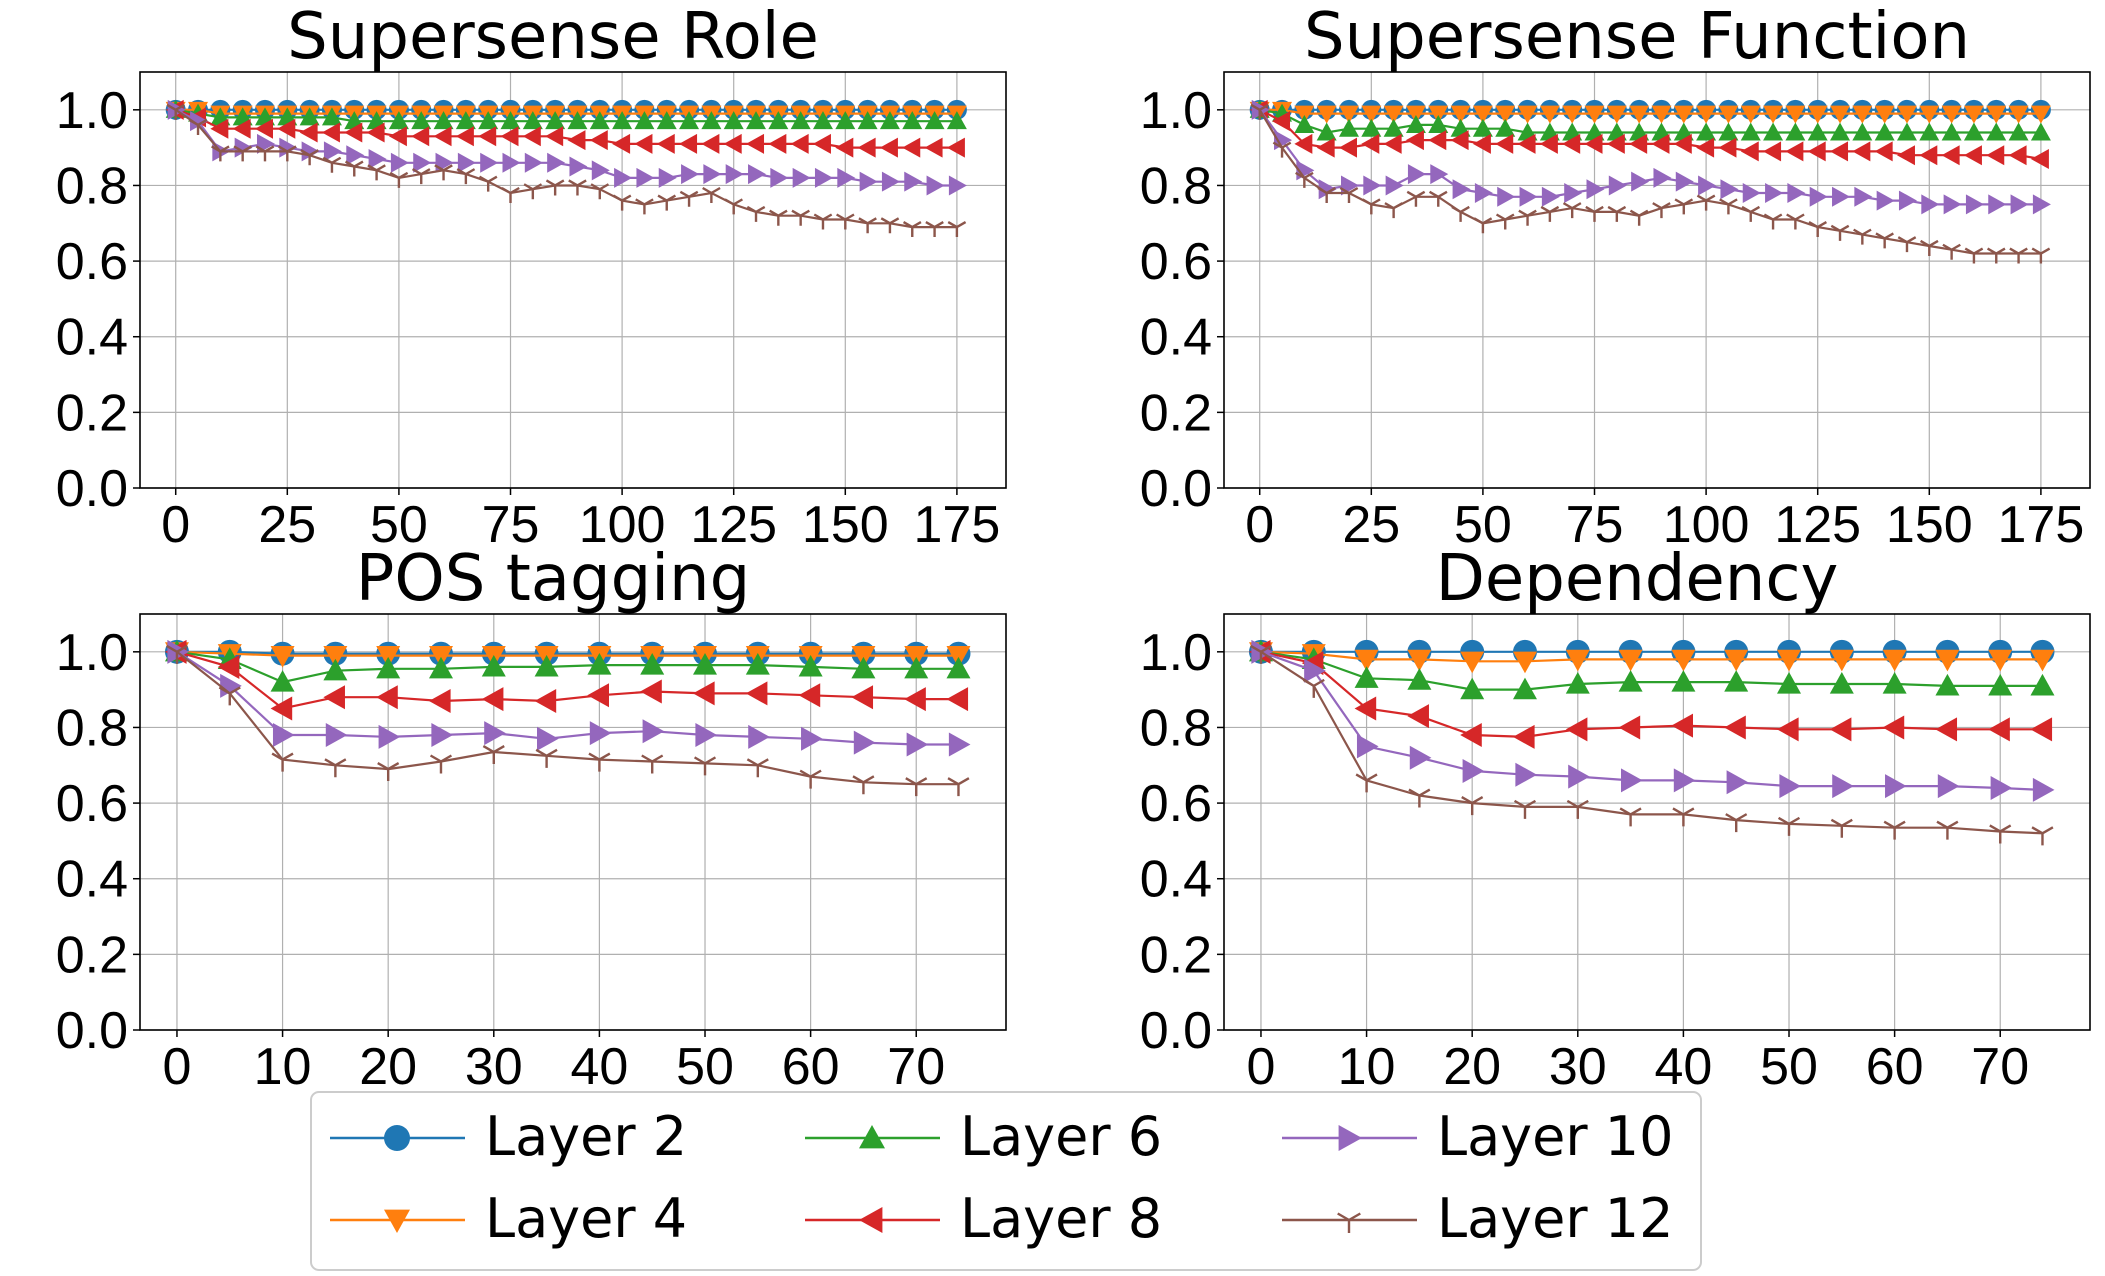 This screenshot has width=2105, height=1276. I want to click on x-tick-label: 150, so click(1929, 525).